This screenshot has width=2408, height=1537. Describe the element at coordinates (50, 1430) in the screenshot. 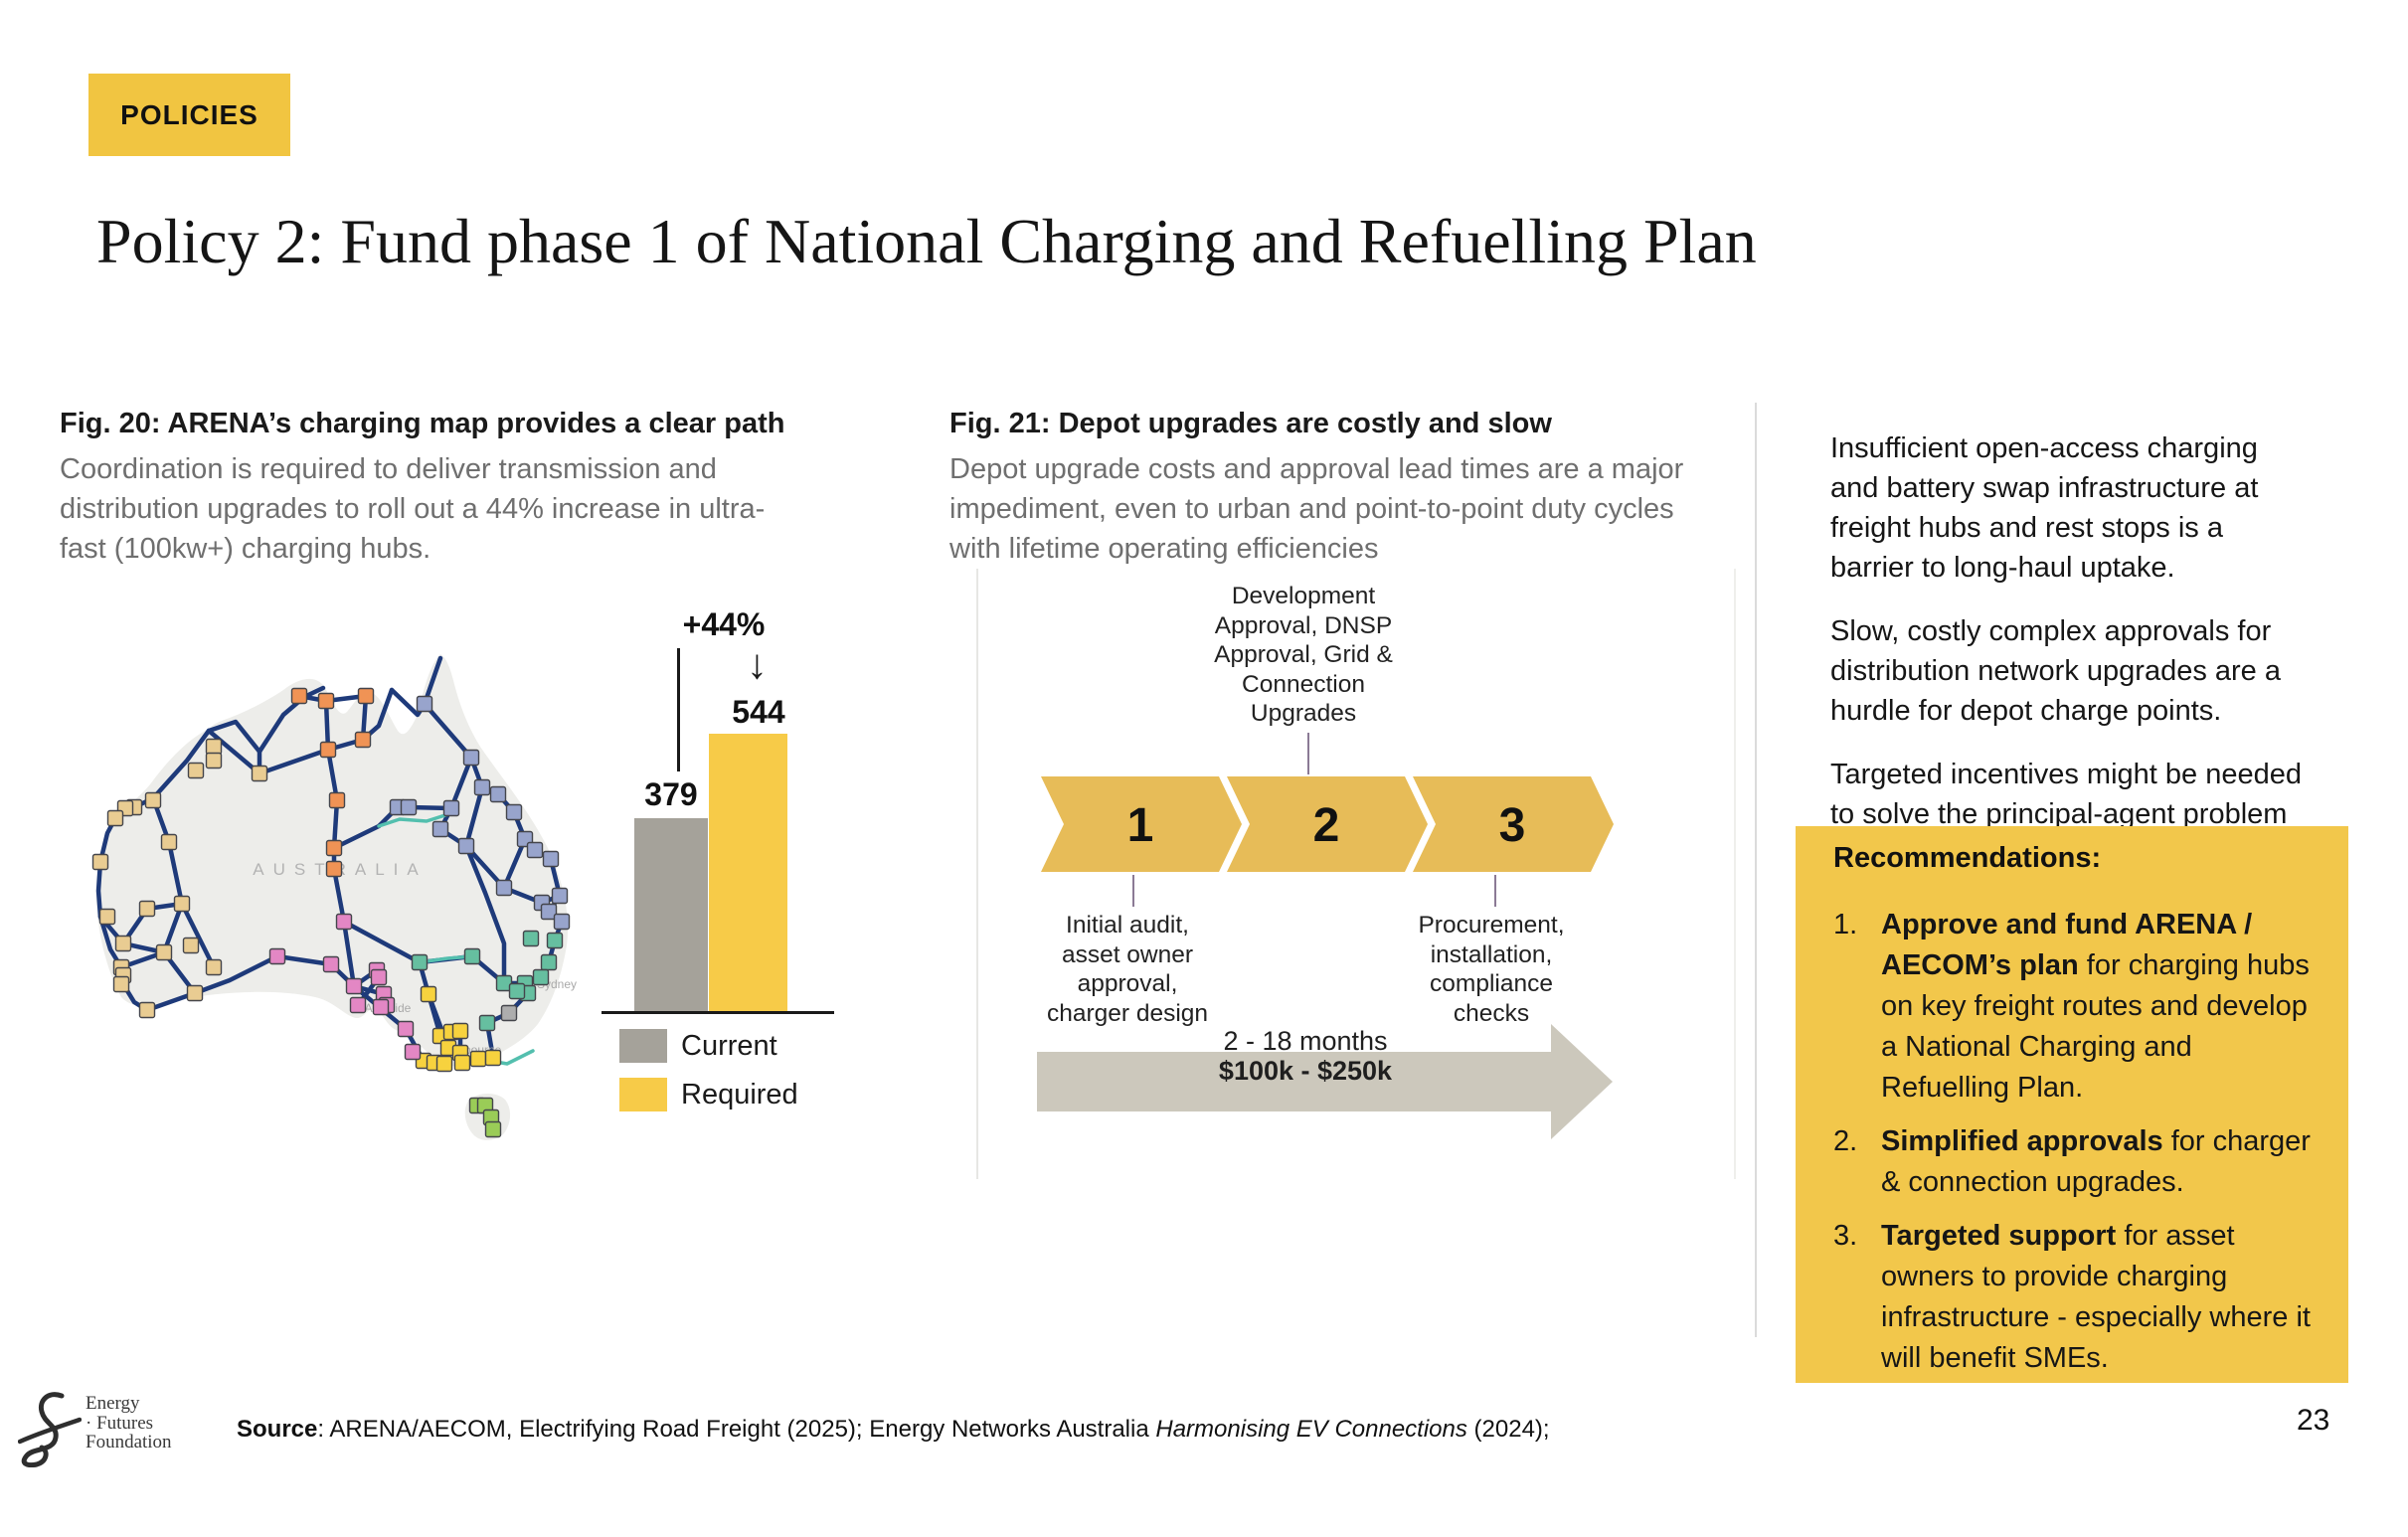

I see `energy-futures-foundation-logo-icon` at that location.